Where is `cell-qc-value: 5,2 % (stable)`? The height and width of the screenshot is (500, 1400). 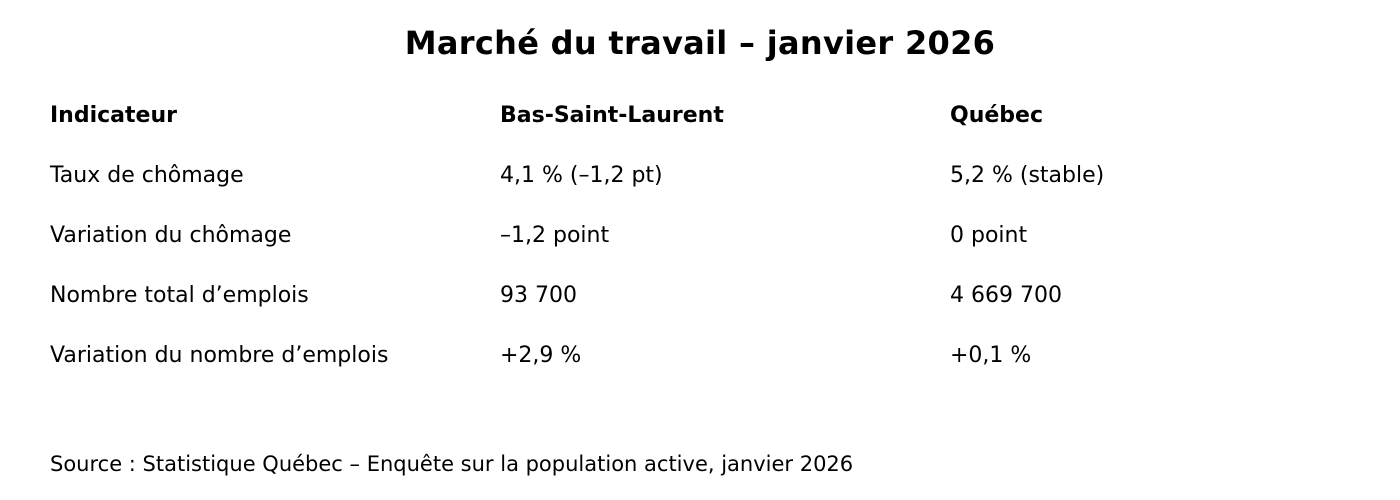
cell-qc-value: 5,2 % (stable) is located at coordinates (1027, 175).